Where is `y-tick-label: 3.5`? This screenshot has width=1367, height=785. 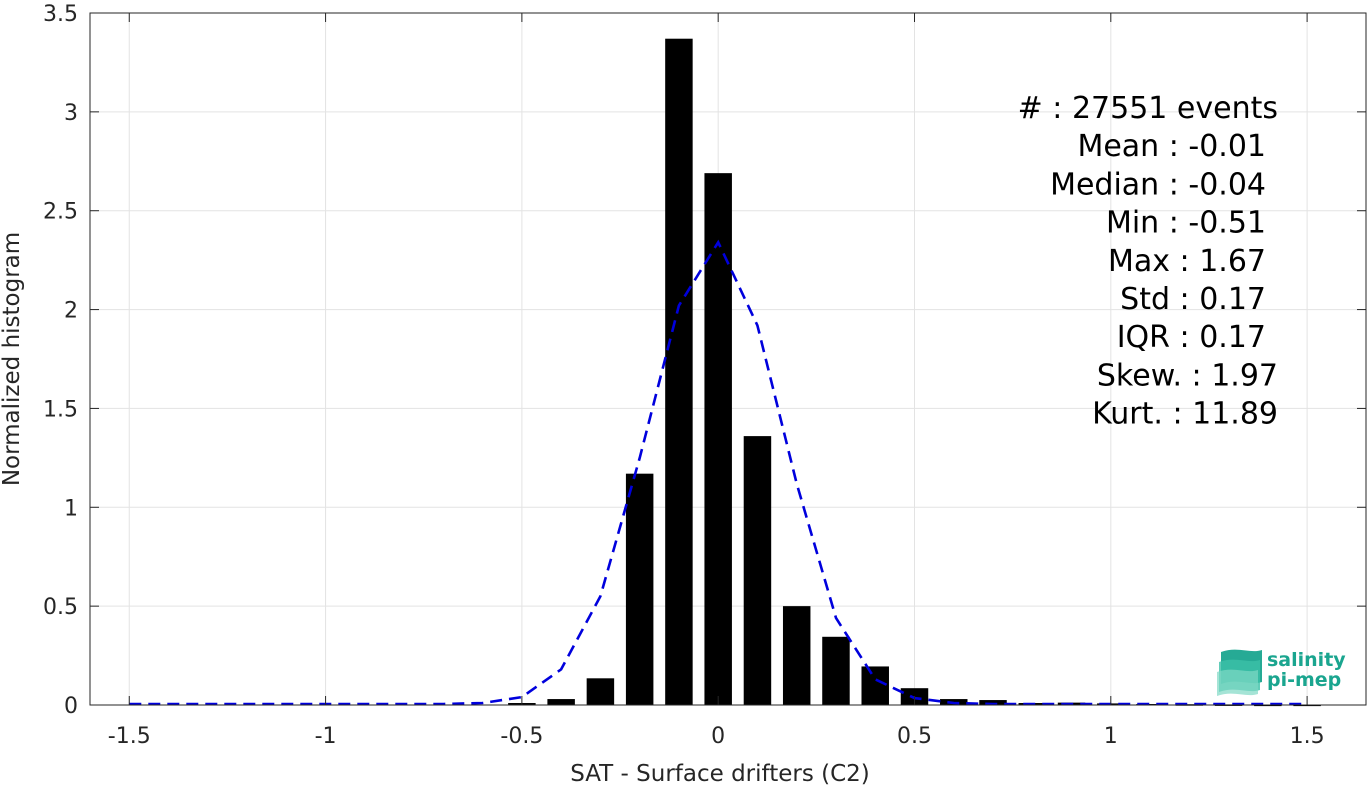 y-tick-label: 3.5 is located at coordinates (60, 14).